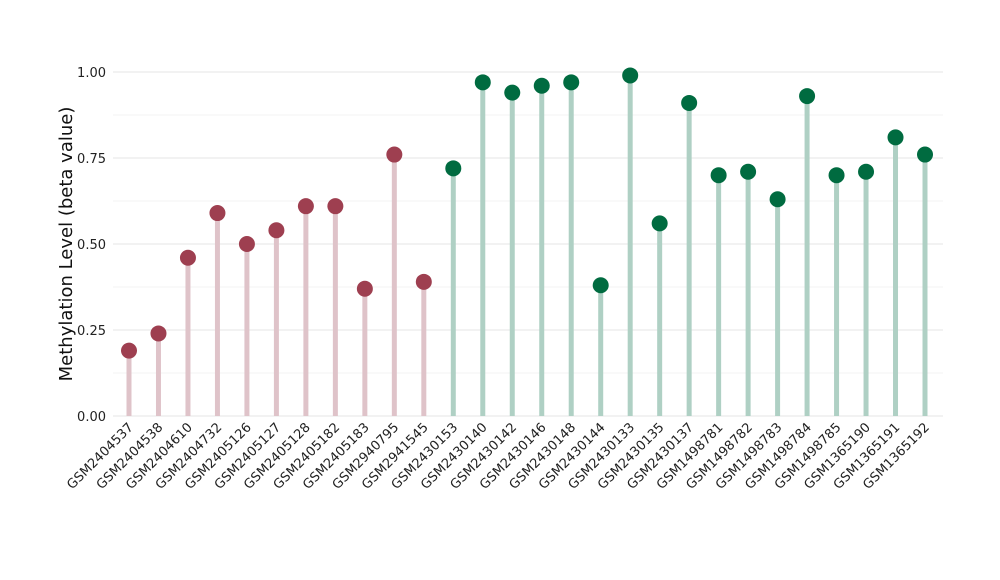 The width and height of the screenshot is (1000, 580). Describe the element at coordinates (91, 331) in the screenshot. I see `y-tick-label: 0.25` at that location.